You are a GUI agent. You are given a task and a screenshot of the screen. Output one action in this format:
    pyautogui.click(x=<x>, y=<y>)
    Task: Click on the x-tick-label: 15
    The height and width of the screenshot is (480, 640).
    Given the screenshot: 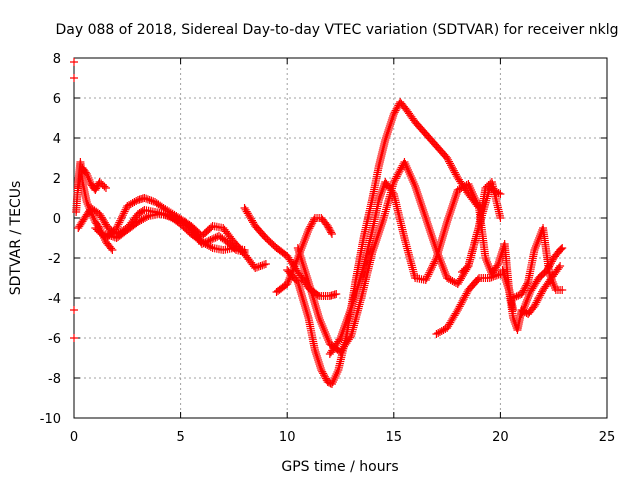 What is the action you would take?
    pyautogui.click(x=394, y=437)
    